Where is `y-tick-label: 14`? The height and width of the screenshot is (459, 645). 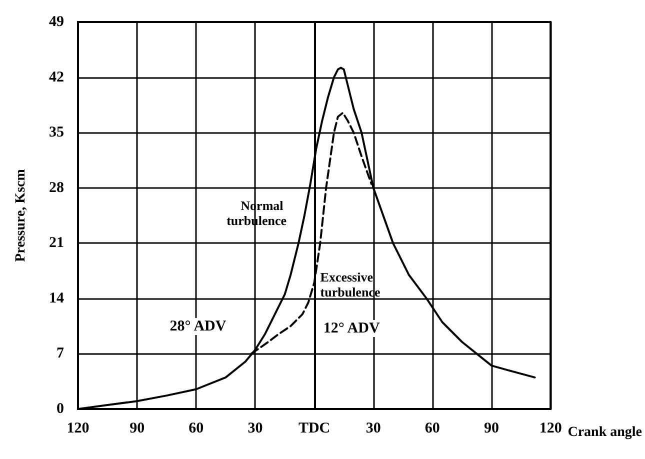 y-tick-label: 14 is located at coordinates (56, 298).